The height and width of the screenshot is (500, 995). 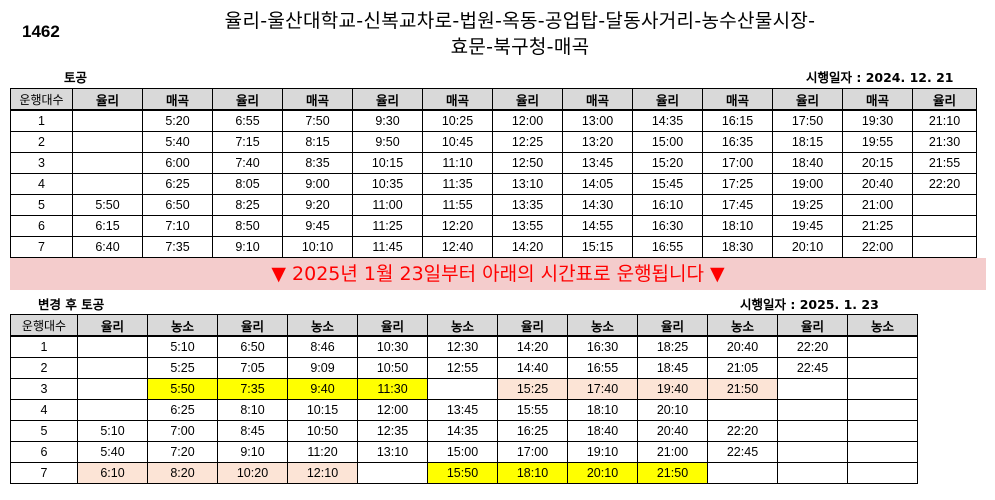 What do you see at coordinates (317, 120) in the screenshot?
I see `top-time-cell: 7:50` at bounding box center [317, 120].